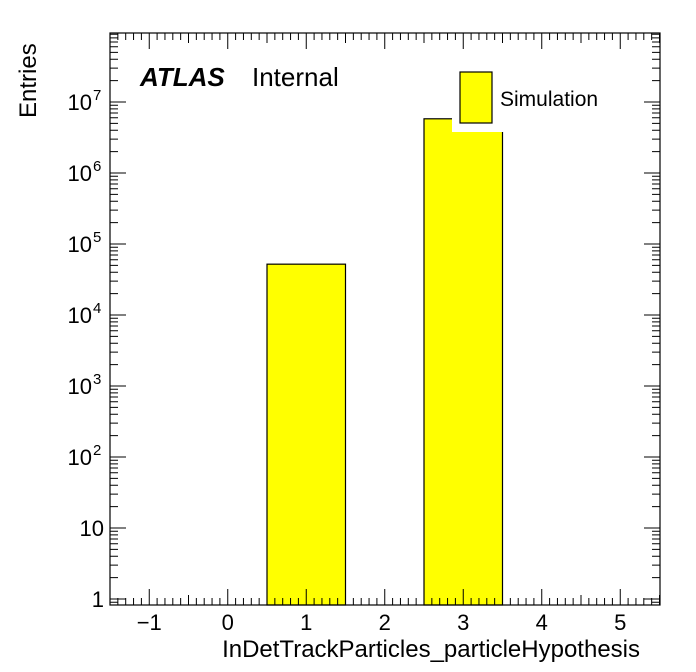  I want to click on y-axis-title: Entries, so click(28, 80).